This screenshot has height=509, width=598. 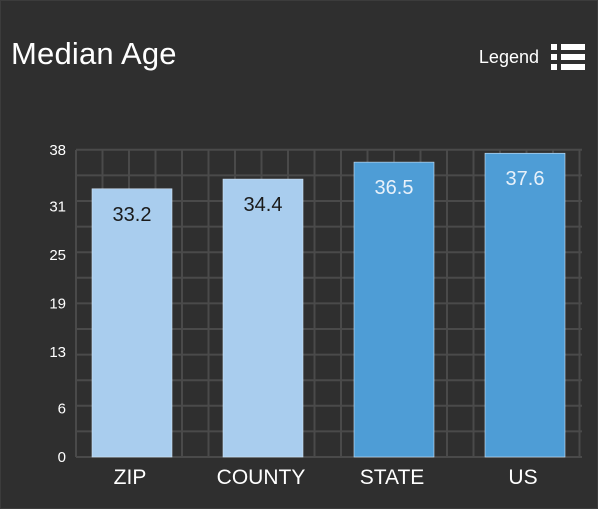 What do you see at coordinates (525, 179) in the screenshot?
I see `bar-value-label: 37.6` at bounding box center [525, 179].